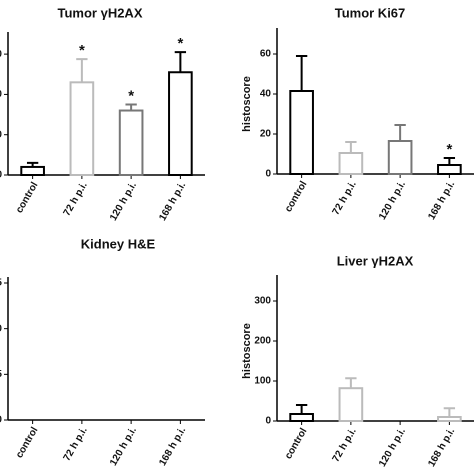 Image resolution: width=474 pixels, height=474 pixels. I want to click on y-tick-label: 100, so click(262, 381).